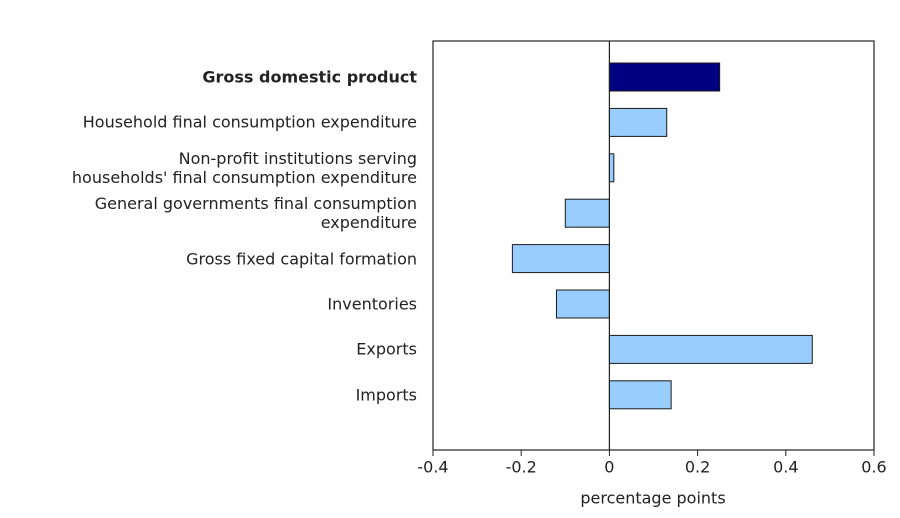 Image resolution: width=900 pixels, height=518 pixels. Describe the element at coordinates (785, 467) in the screenshot. I see `x-tick-label: 0.4` at that location.